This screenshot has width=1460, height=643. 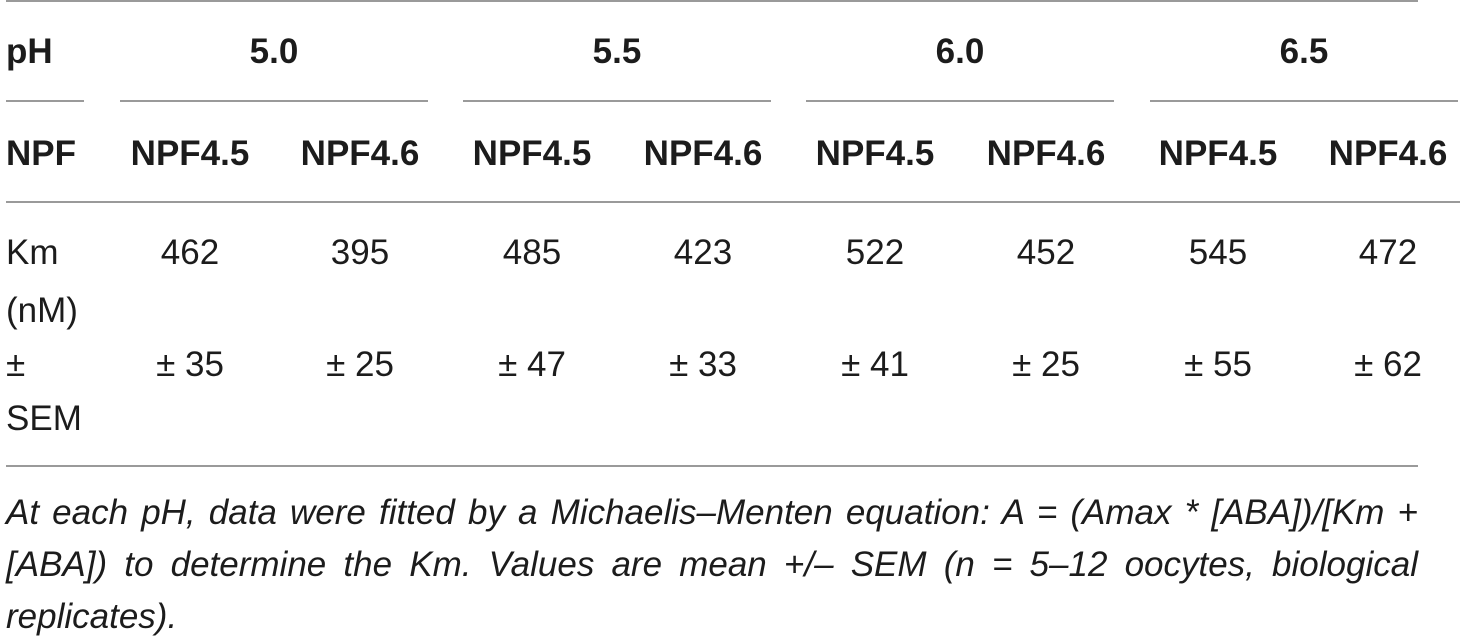 I want to click on row-label-unit: SEM, so click(x=44, y=418).